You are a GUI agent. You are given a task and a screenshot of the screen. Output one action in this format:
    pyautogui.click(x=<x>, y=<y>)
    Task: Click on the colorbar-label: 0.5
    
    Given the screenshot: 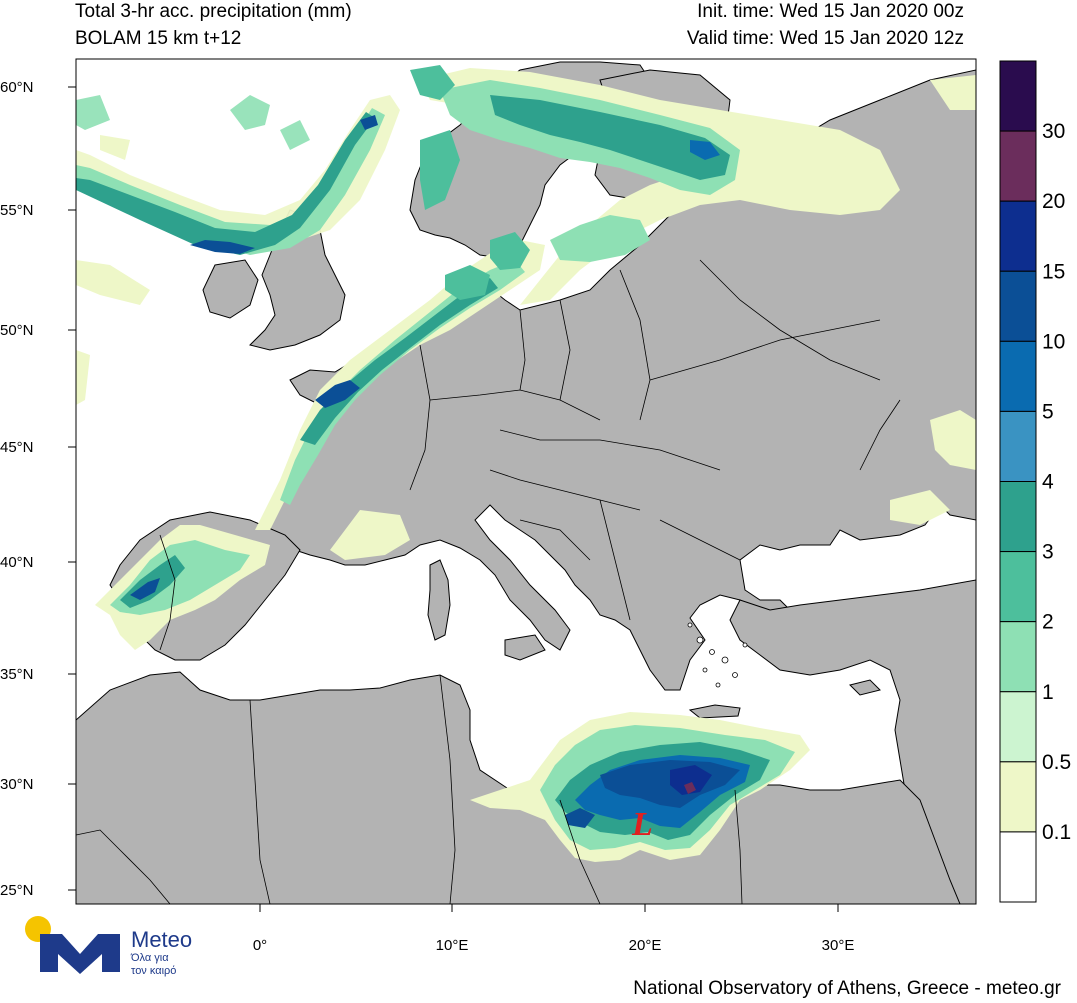 What is the action you would take?
    pyautogui.click(x=1056, y=762)
    